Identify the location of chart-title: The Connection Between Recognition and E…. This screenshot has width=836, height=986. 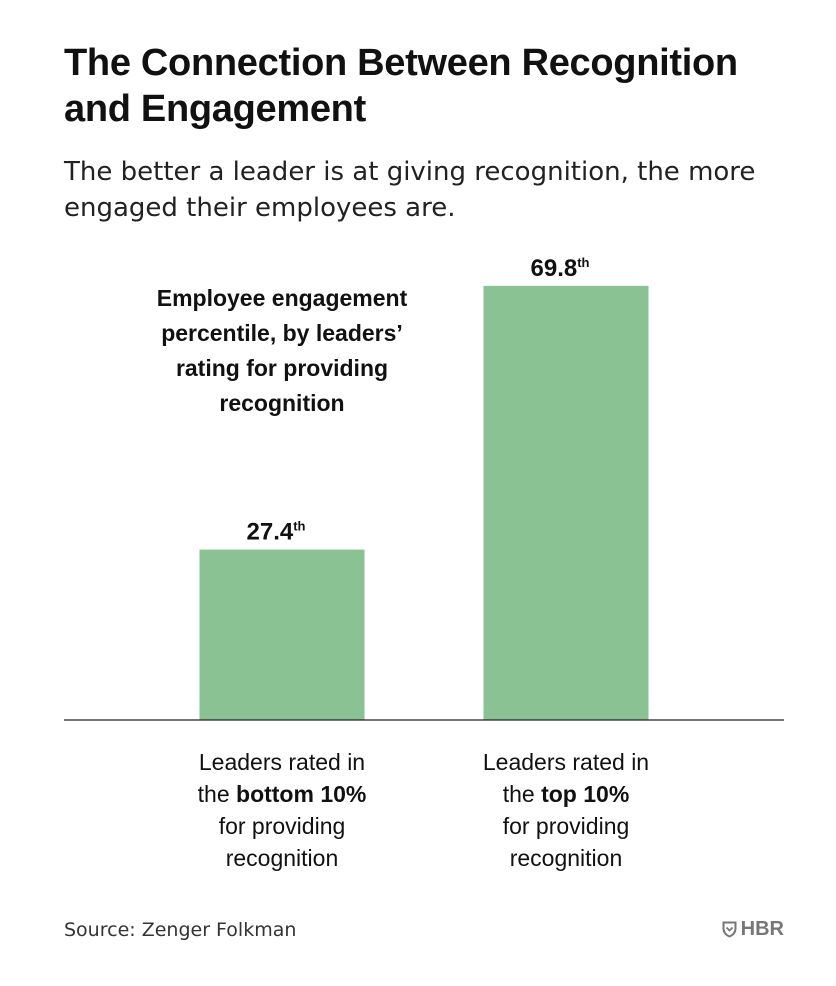
(401, 86).